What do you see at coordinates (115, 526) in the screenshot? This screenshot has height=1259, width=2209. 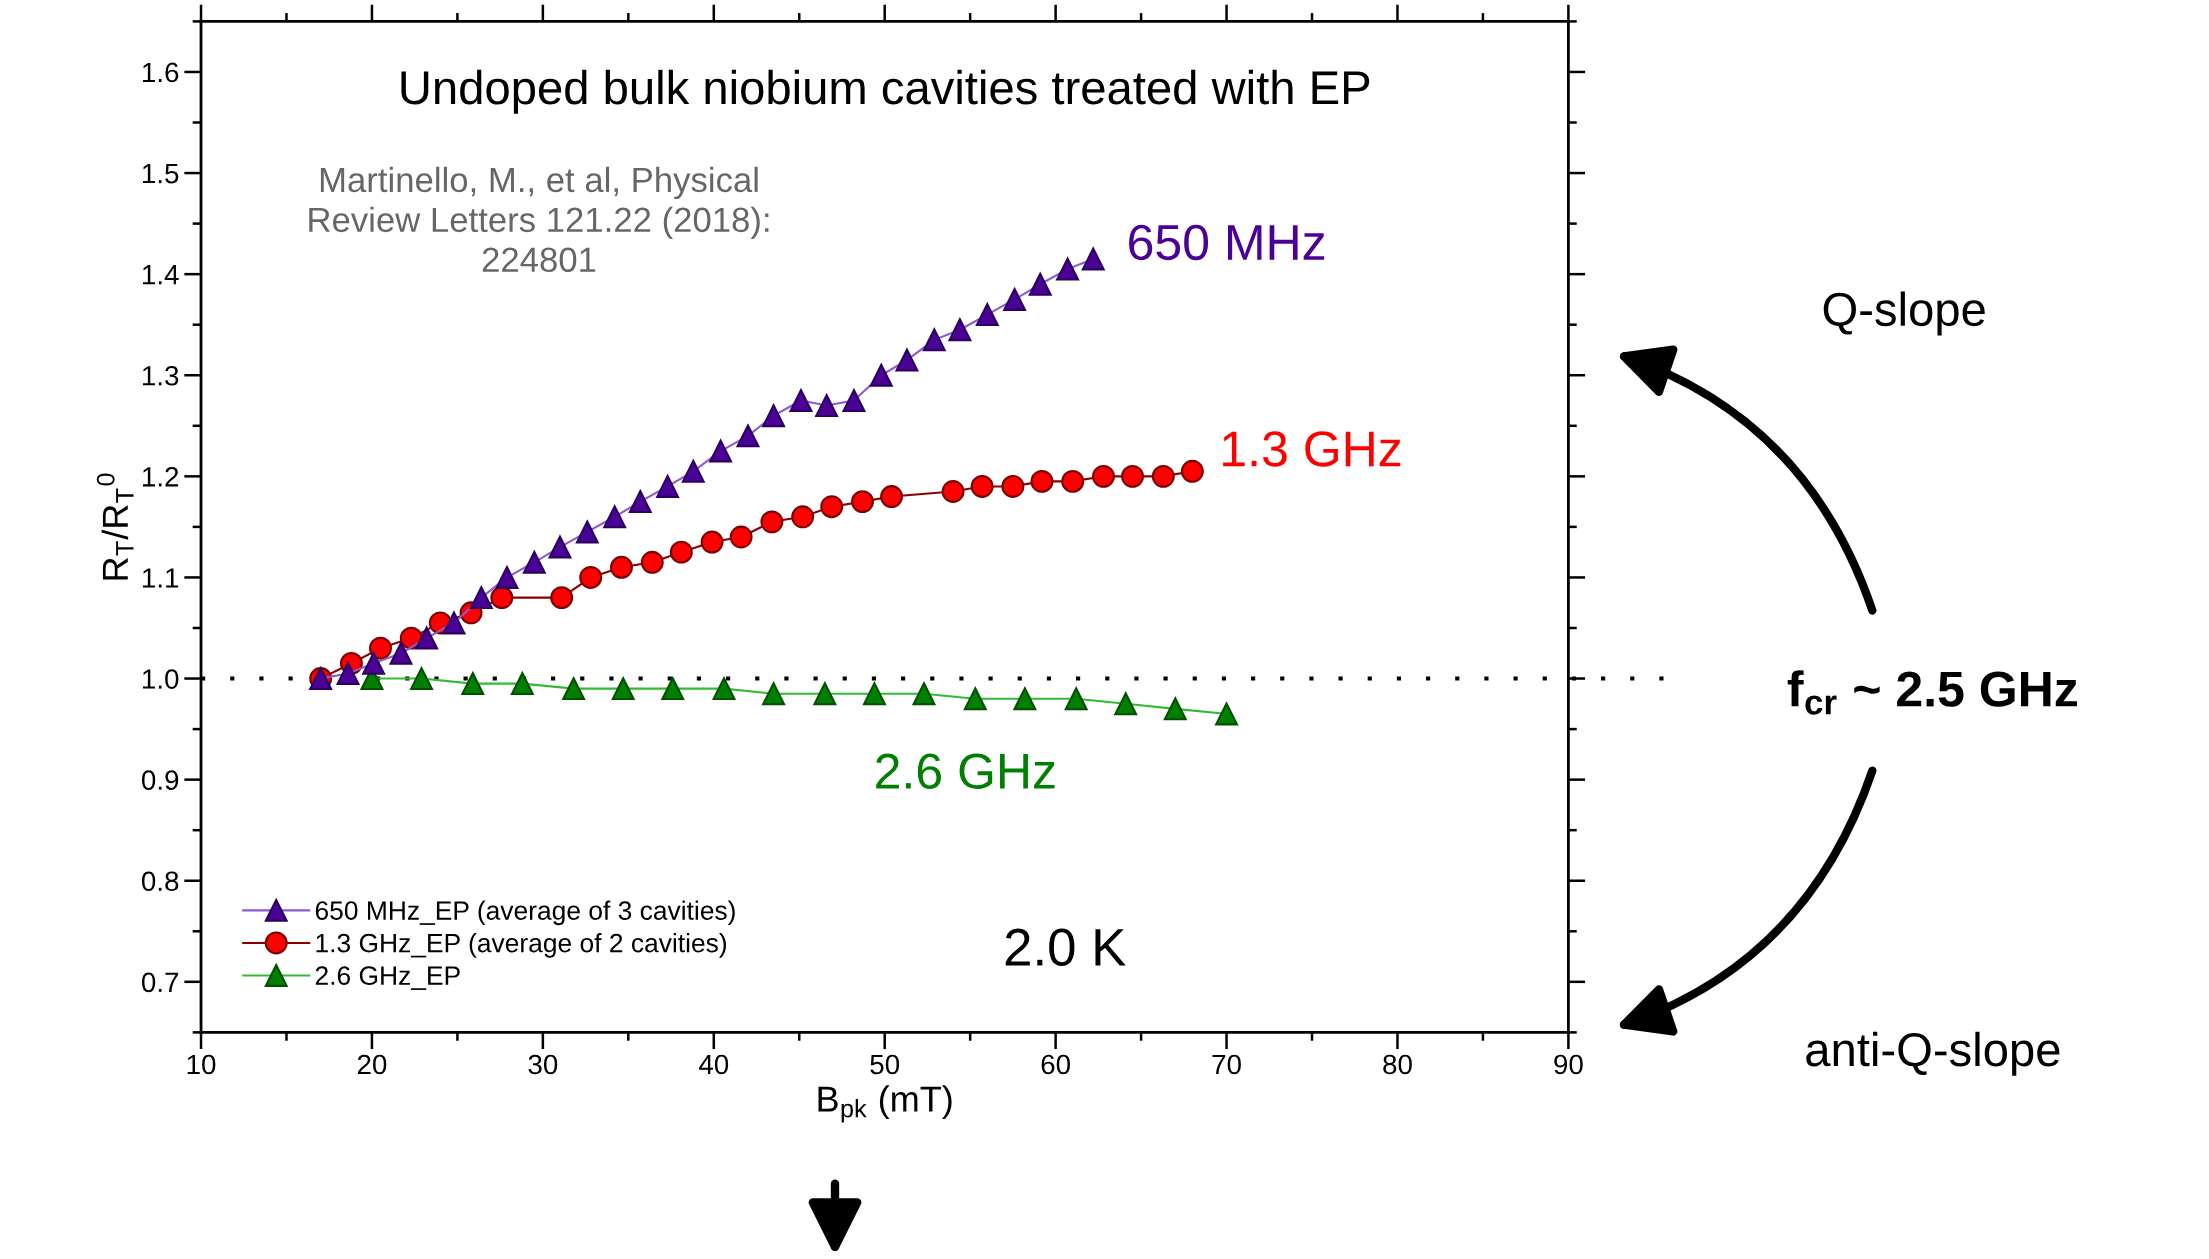 I see `y-axis-title: R$_{T}$/R$_{T}$$^{0}$` at bounding box center [115, 526].